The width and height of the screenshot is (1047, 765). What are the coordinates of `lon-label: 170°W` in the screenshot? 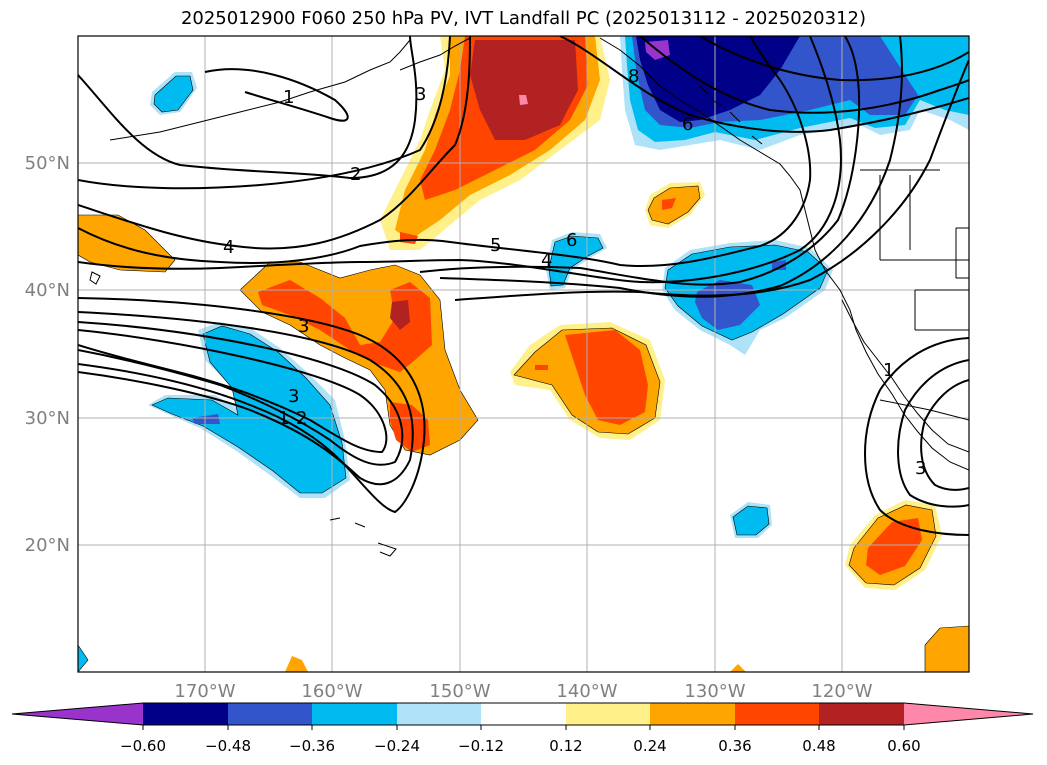 It's located at (204, 691).